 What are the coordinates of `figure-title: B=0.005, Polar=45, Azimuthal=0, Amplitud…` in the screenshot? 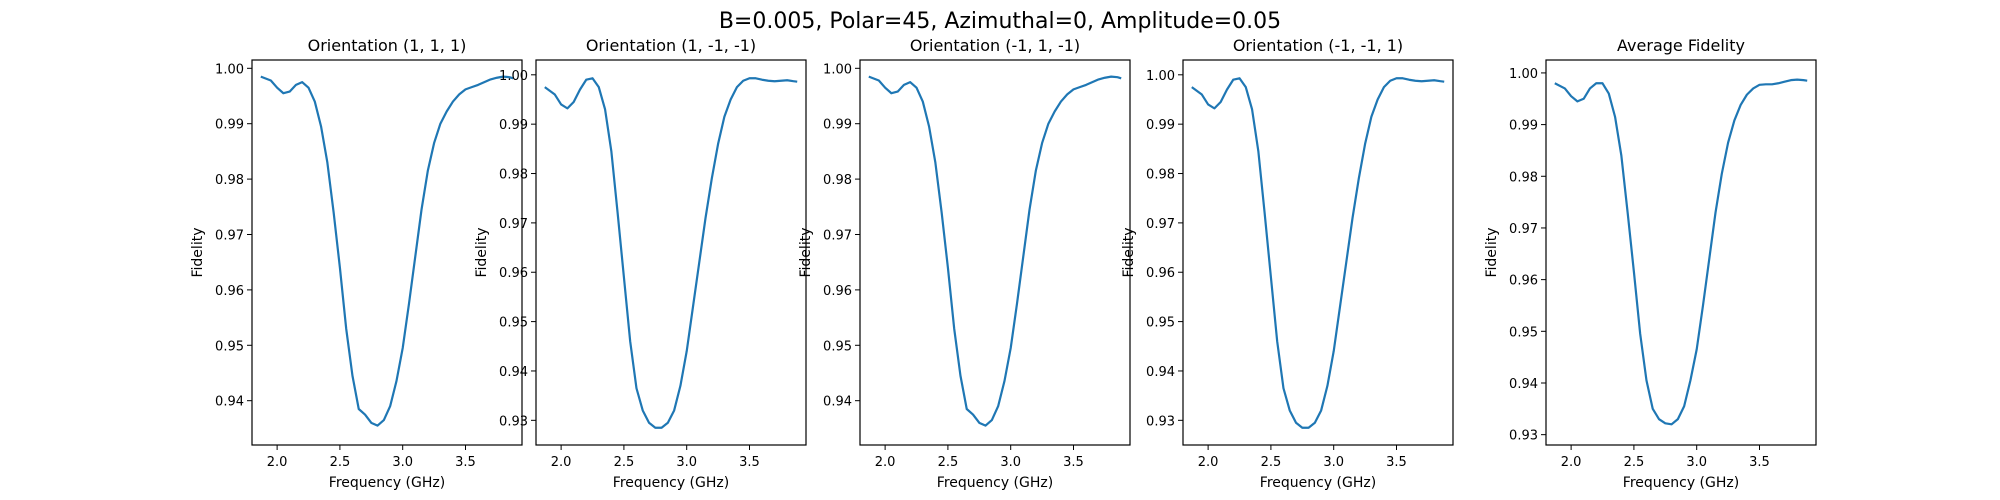 It's located at (1000, 21).